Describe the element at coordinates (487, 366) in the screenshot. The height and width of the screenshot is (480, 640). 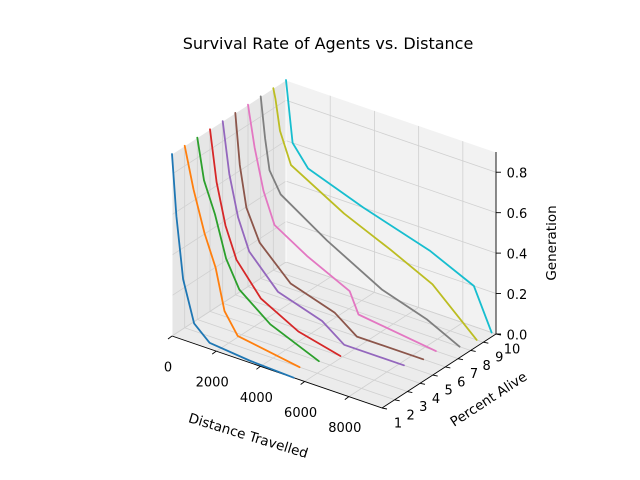
I see `tick-label: 8` at that location.